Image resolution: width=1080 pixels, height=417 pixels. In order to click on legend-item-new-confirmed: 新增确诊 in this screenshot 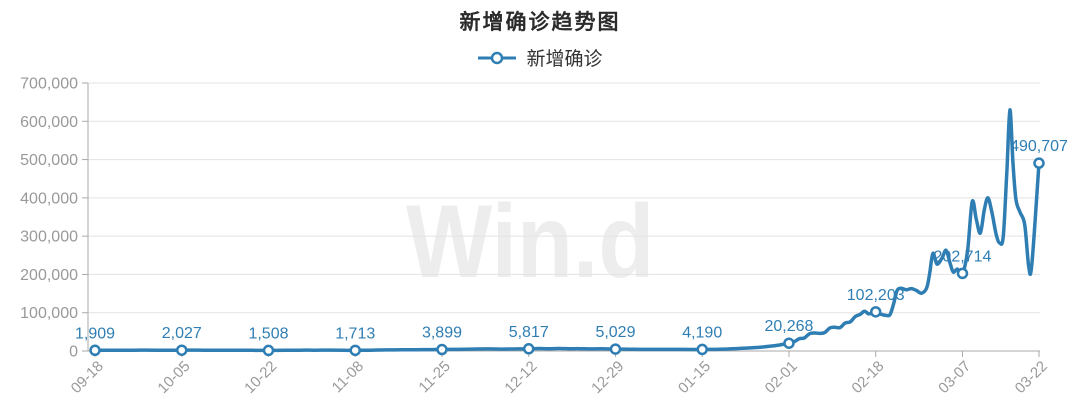, I will do `click(540, 57)`.